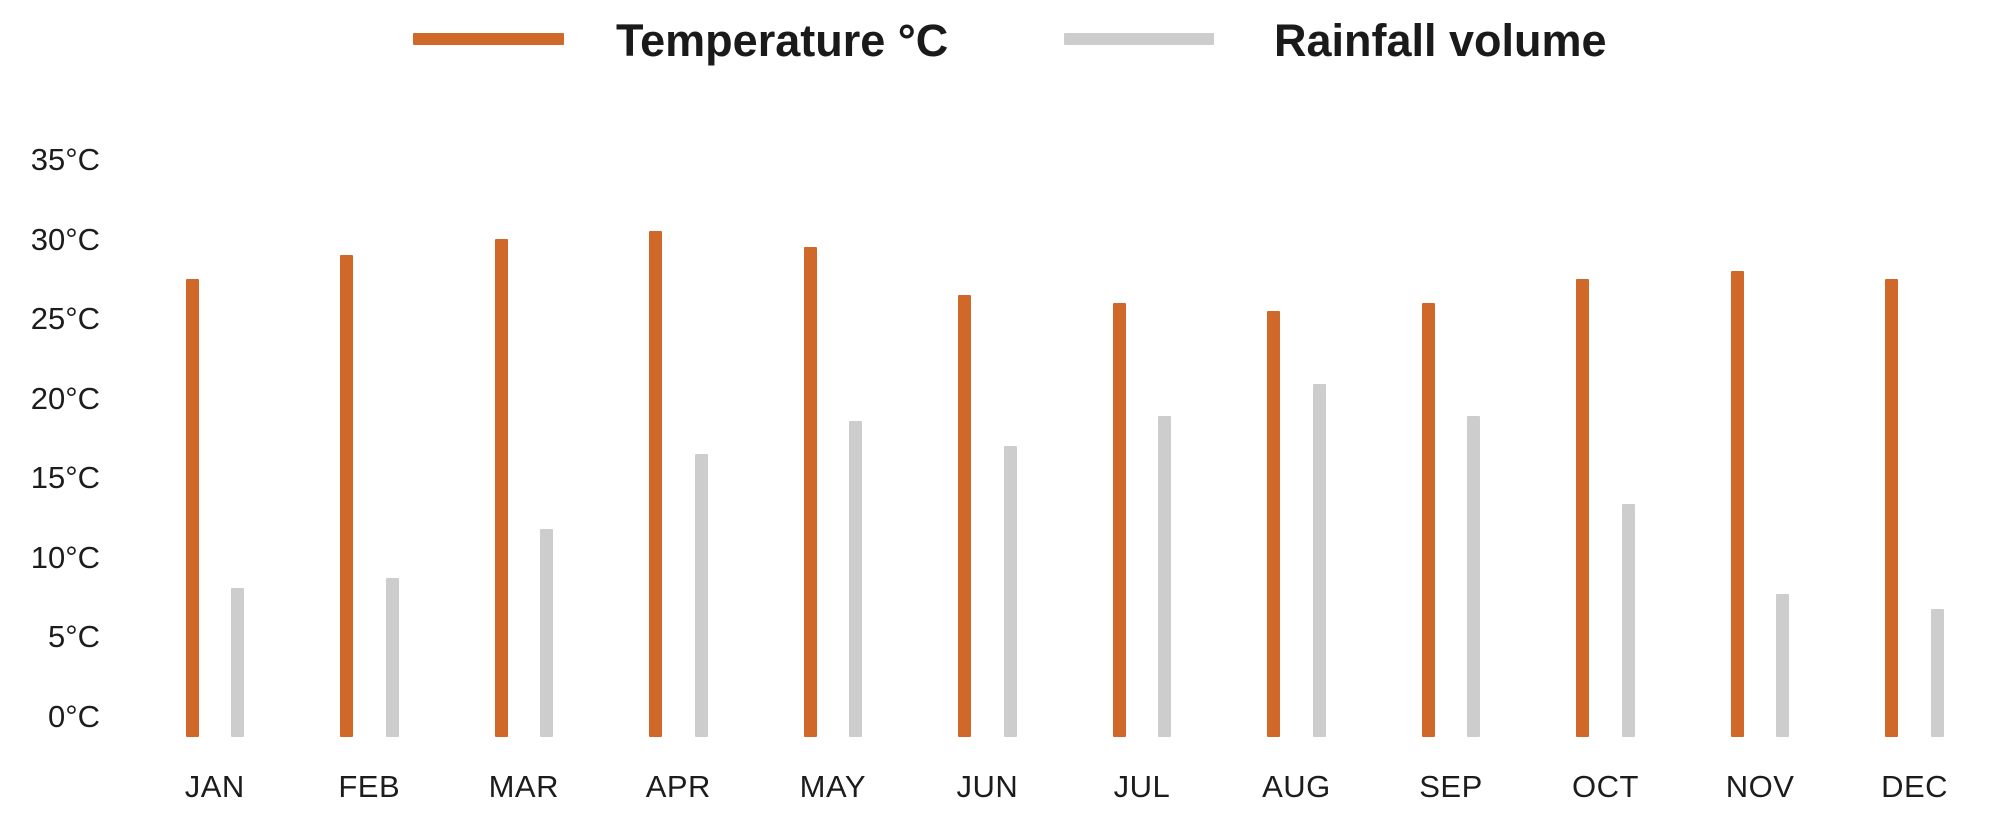 The width and height of the screenshot is (2000, 814). What do you see at coordinates (810, 492) in the screenshot?
I see `temperature-bar-may` at bounding box center [810, 492].